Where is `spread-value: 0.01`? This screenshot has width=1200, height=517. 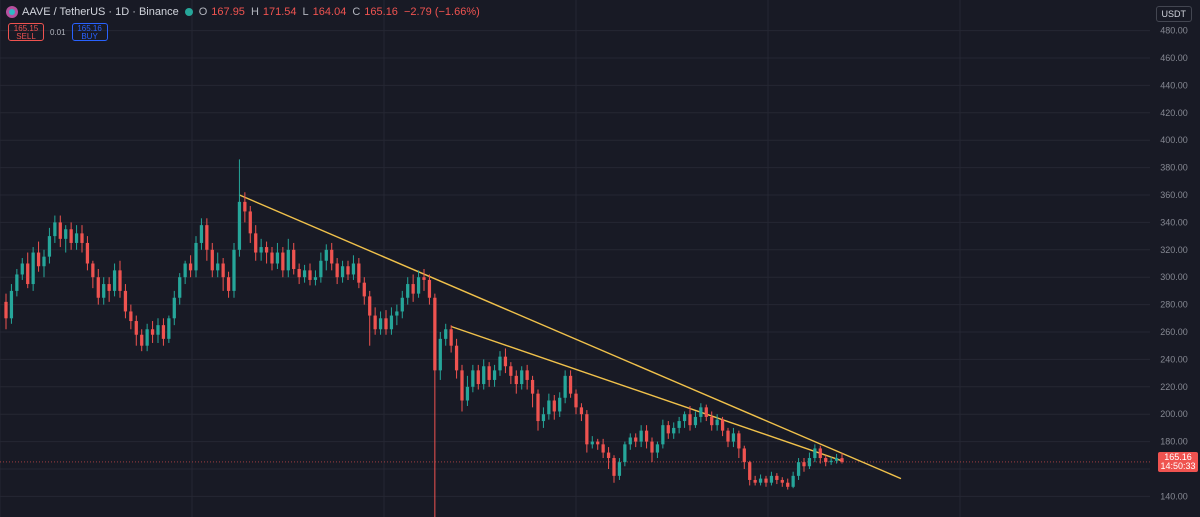
spread-value: 0.01 is located at coordinates (58, 32).